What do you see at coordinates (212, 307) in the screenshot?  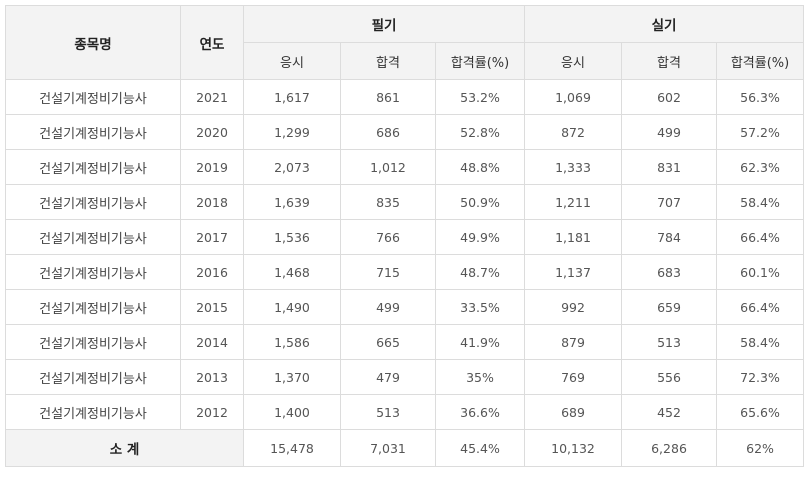 I see `cell-year: 2015` at bounding box center [212, 307].